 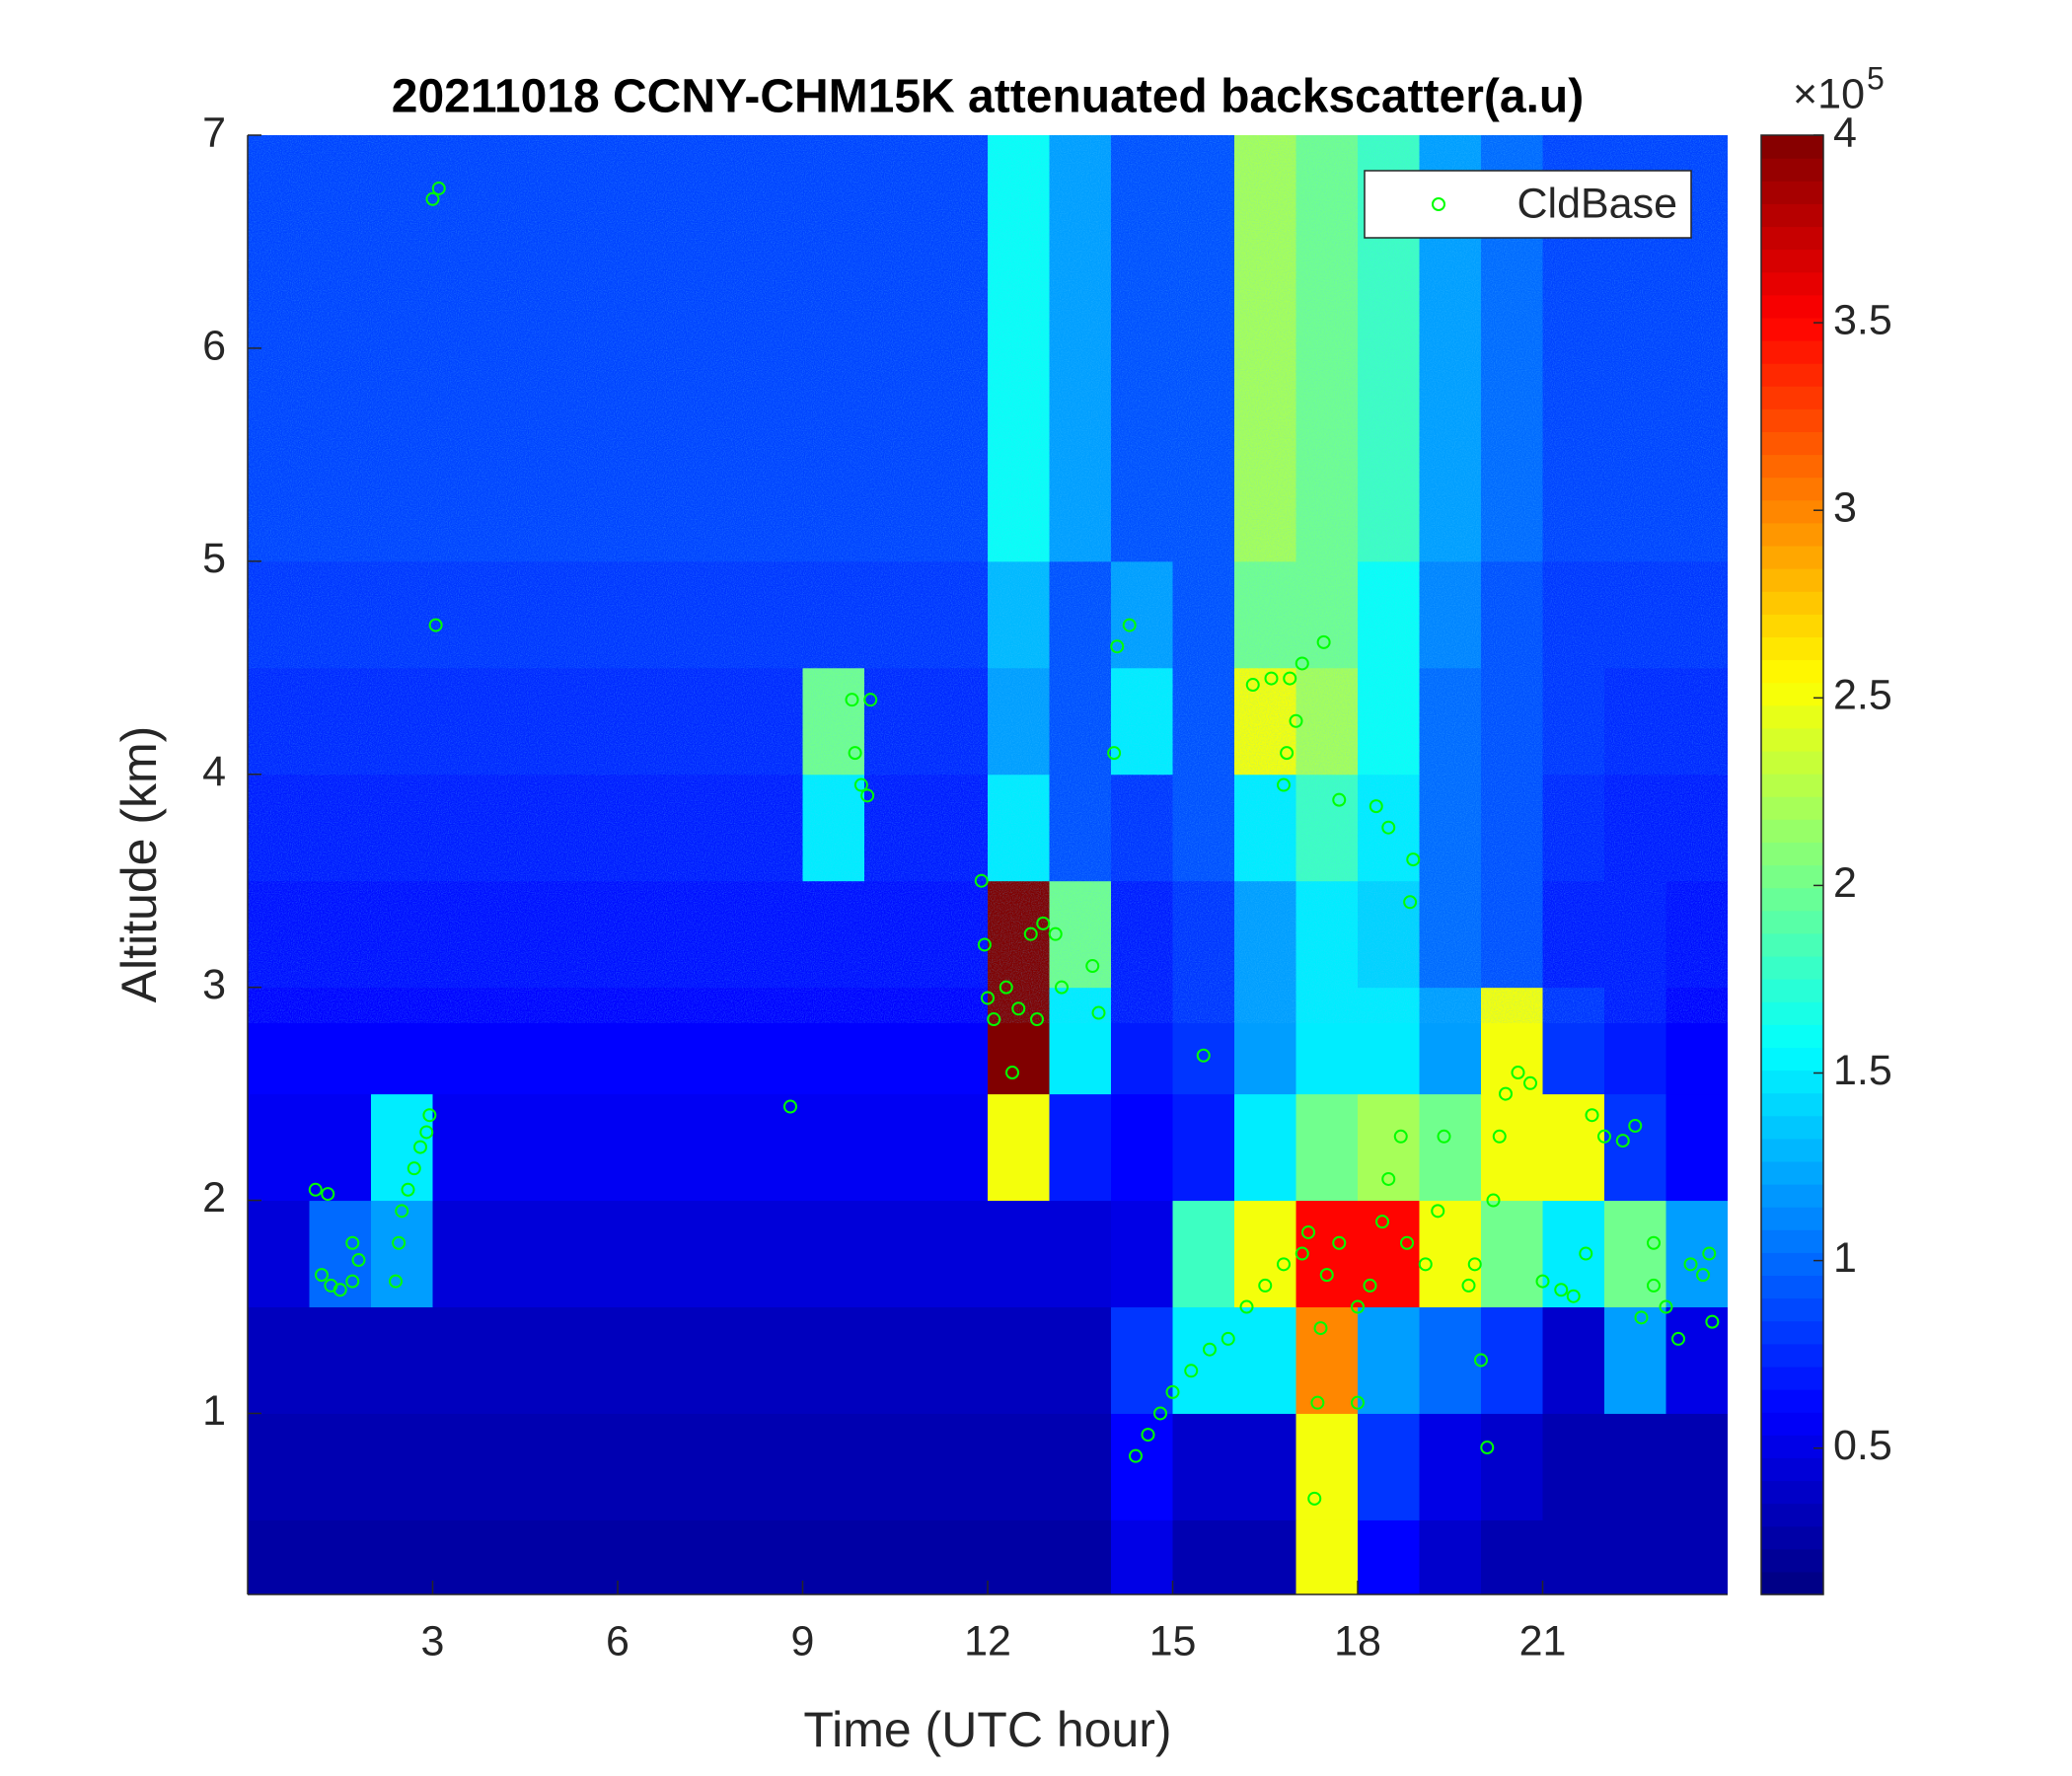 I want to click on x-tick-label: 6, so click(x=618, y=1641).